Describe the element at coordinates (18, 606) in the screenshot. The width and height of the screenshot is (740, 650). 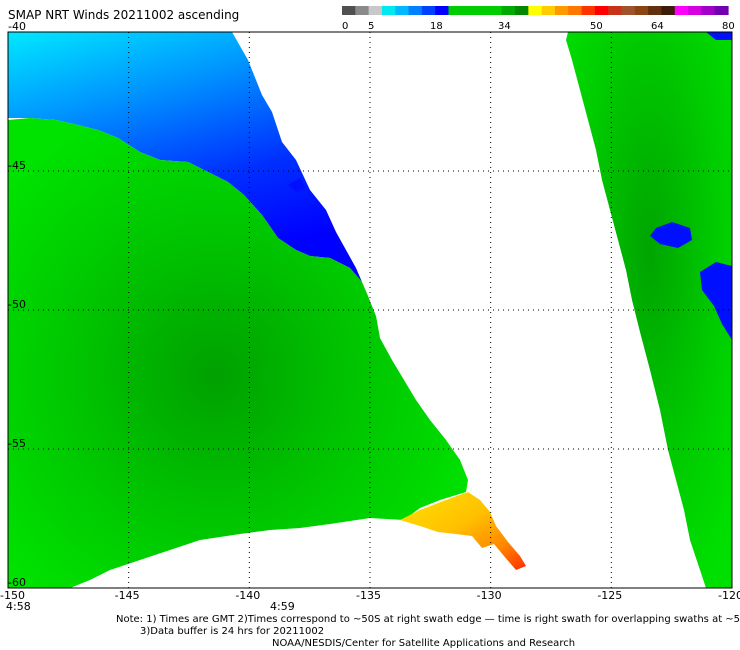
I see `start-time-label: 4:58` at that location.